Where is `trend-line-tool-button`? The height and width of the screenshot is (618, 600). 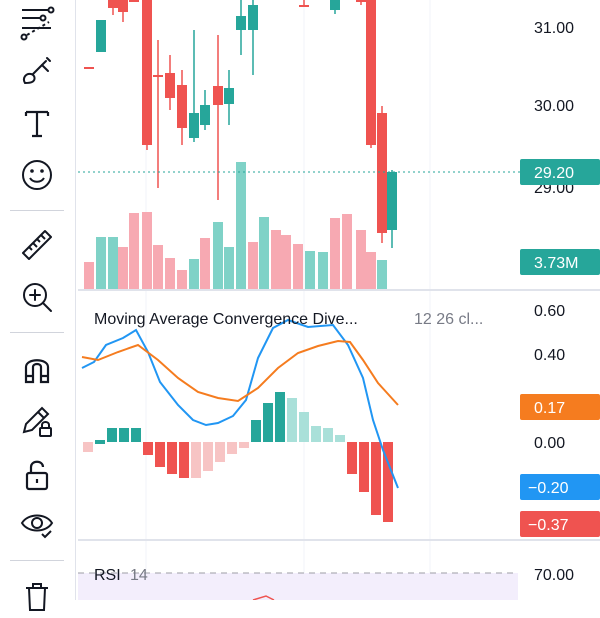 trend-line-tool-button is located at coordinates (37, 23).